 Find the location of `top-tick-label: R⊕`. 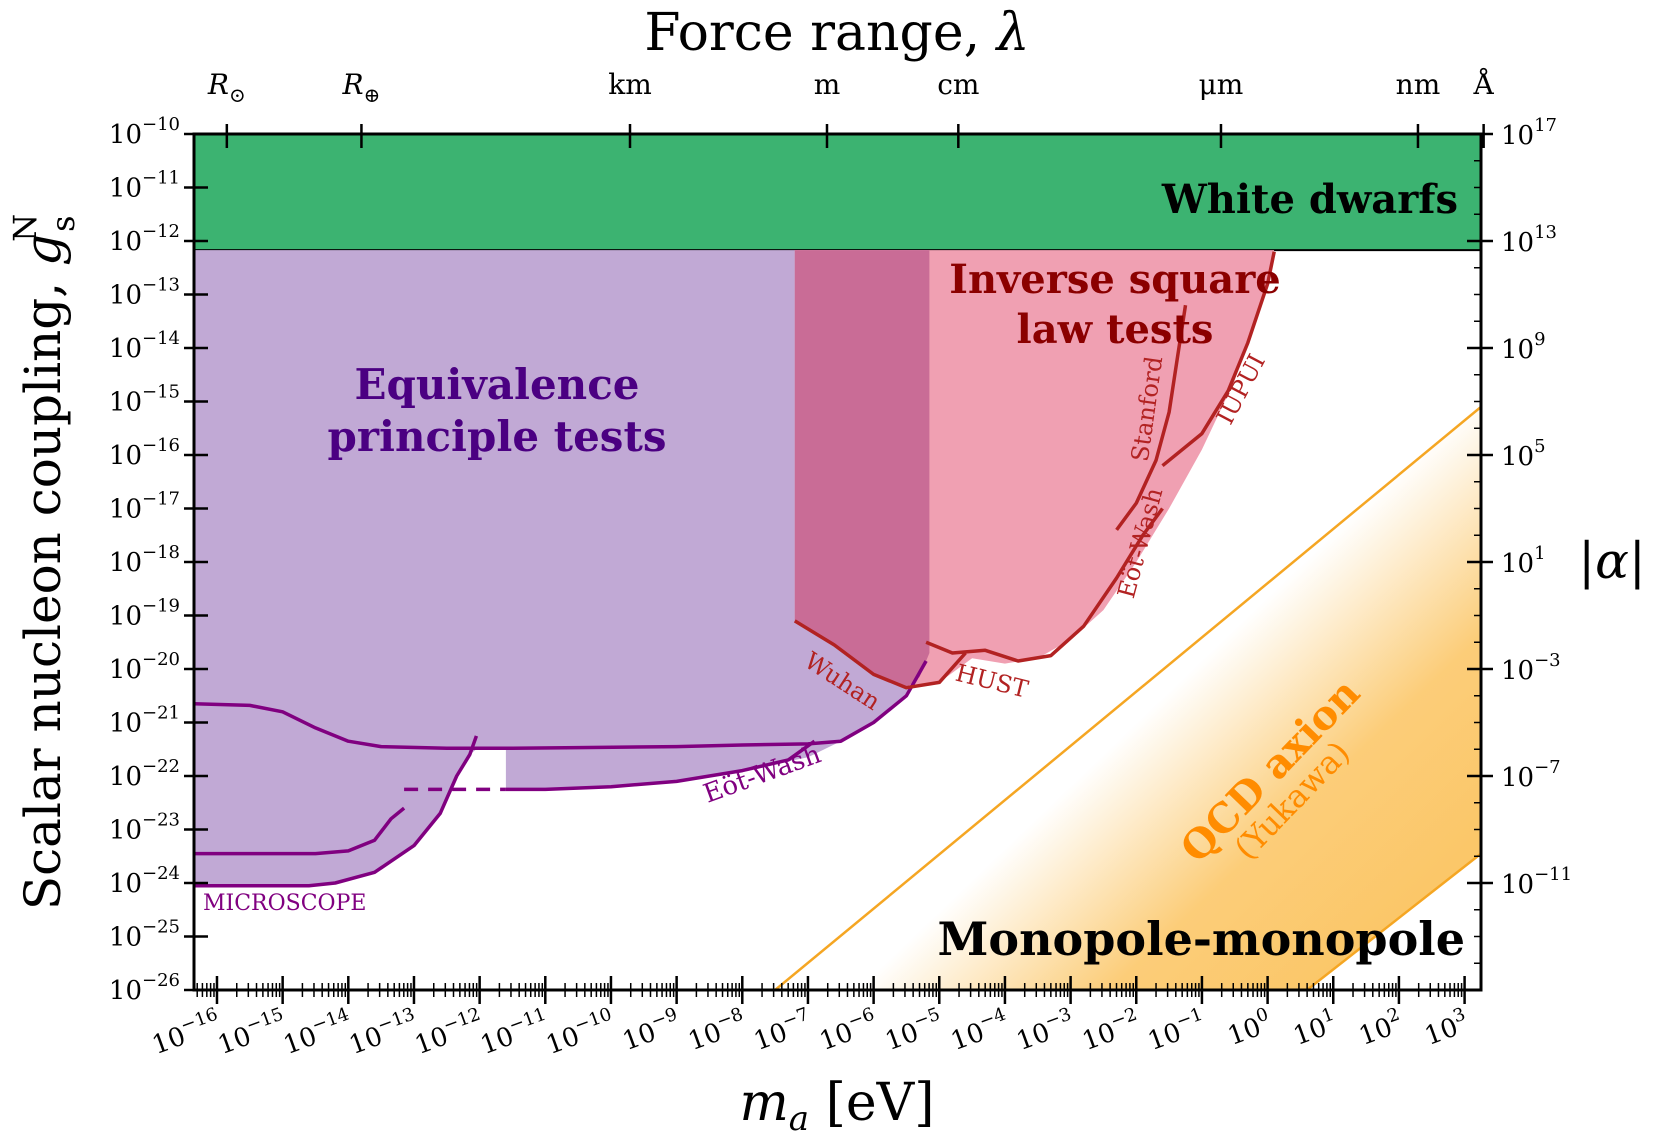

top-tick-label: R⊕ is located at coordinates (361, 87).